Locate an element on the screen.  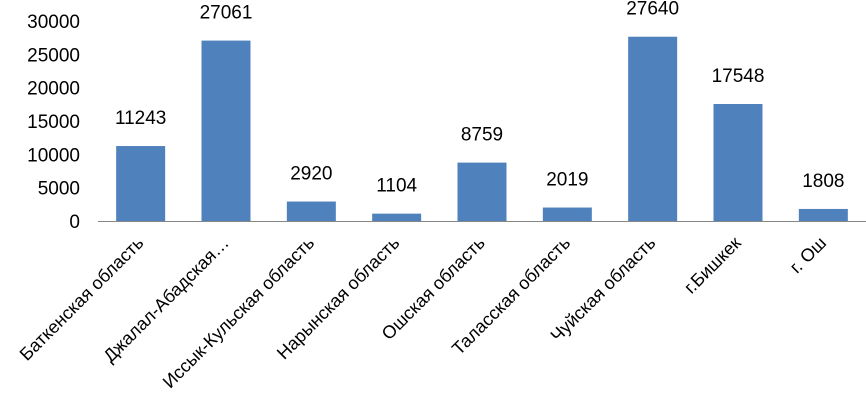
y-axis-tick-labels: 0 5000 10000 15000 20000 25000 30000 is located at coordinates (53, 122).